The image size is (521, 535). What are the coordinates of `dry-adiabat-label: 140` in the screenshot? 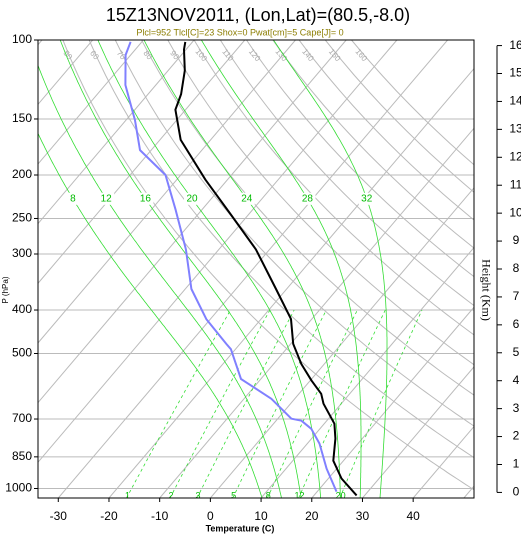 It's located at (308, 55).